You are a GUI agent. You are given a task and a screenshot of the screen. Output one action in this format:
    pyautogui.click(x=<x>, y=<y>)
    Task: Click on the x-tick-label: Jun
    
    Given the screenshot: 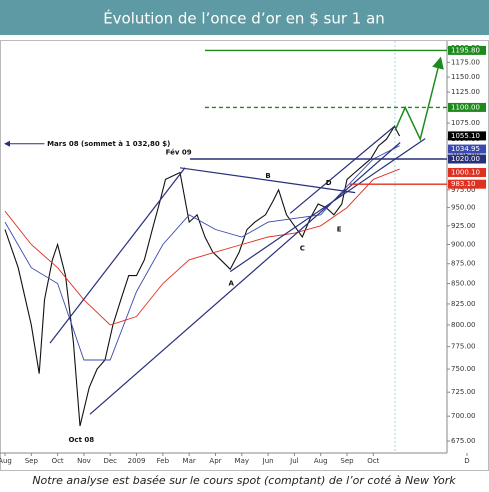 What is the action you would take?
    pyautogui.click(x=268, y=461)
    